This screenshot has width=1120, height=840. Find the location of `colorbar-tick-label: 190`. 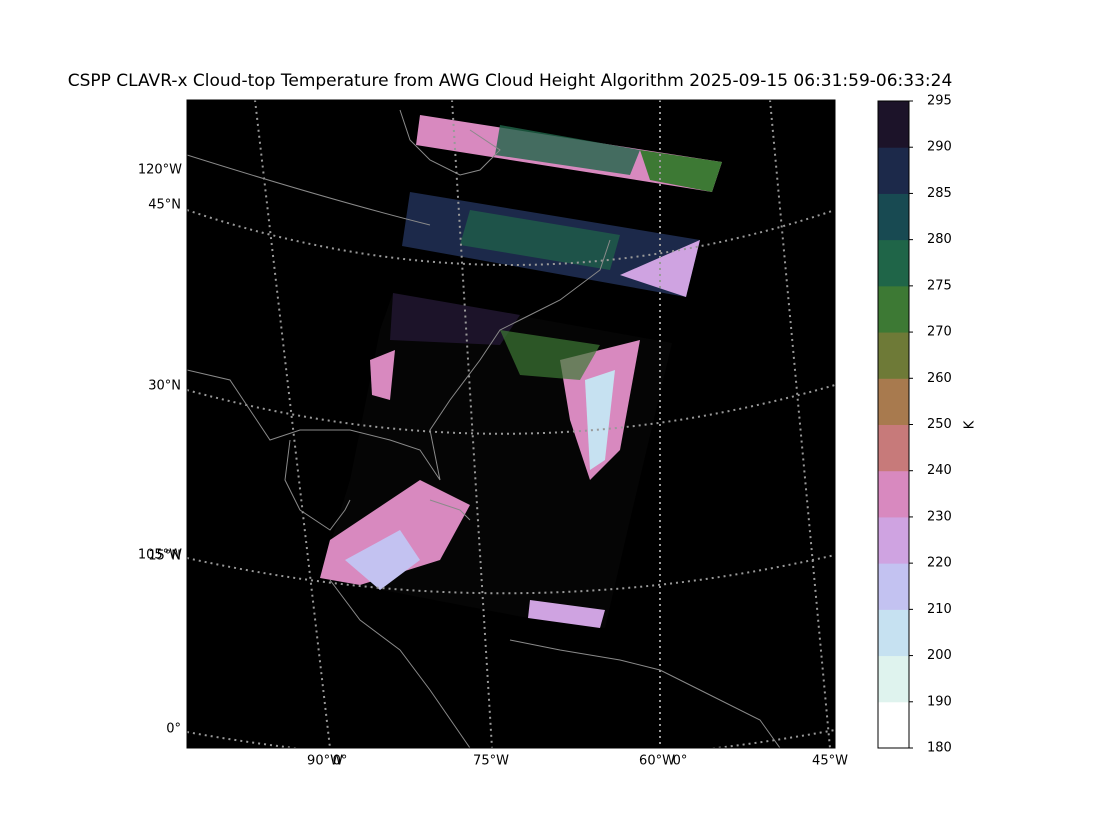

colorbar-tick-label: 190 is located at coordinates (939, 701).